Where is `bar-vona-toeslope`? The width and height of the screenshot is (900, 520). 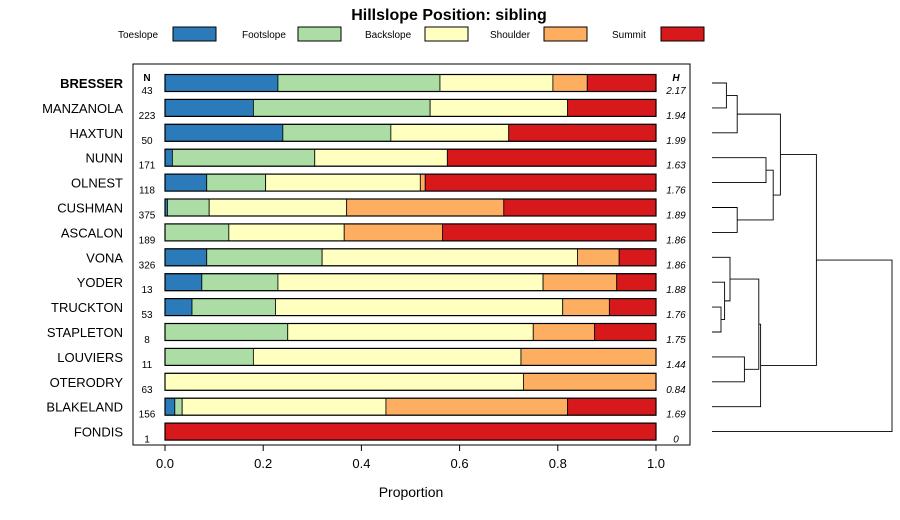 bar-vona-toeslope is located at coordinates (186, 257).